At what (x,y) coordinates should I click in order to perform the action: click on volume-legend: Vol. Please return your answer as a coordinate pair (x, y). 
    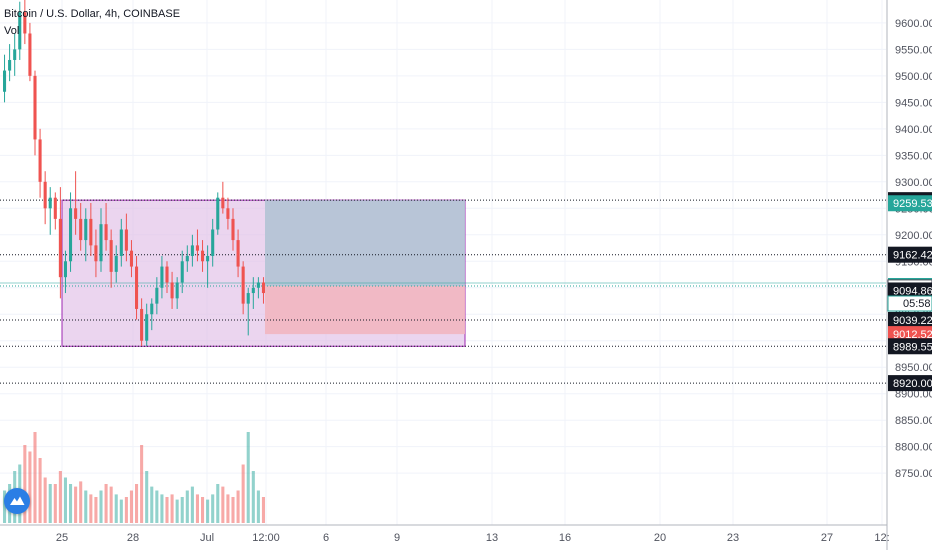
    Looking at the image, I should click on (12, 31).